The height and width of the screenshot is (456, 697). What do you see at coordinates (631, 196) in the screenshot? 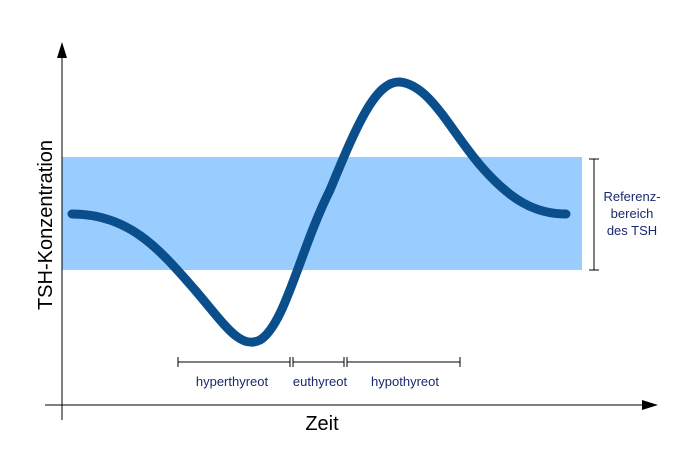
I see `reference-label: Referenz-` at bounding box center [631, 196].